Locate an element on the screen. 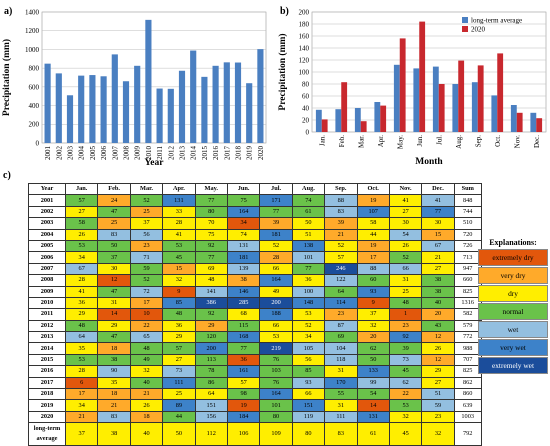 The image size is (550, 446). x-tick-label-a: 2018 is located at coordinates (239, 153).